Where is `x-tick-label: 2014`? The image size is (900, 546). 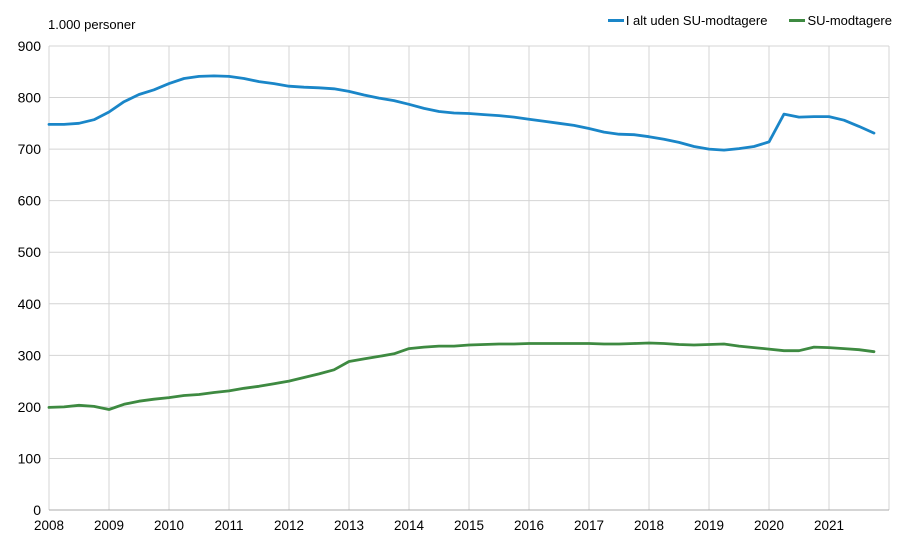 x-tick-label: 2014 is located at coordinates (409, 525).